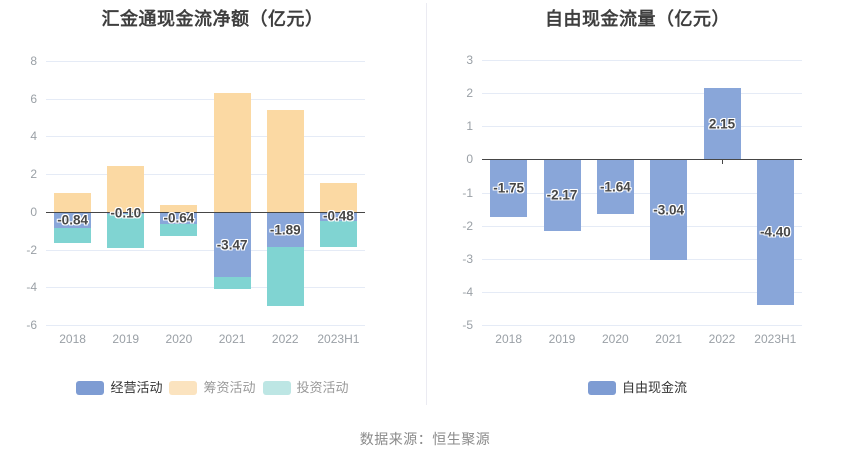  I want to click on value-label: 2.15, so click(722, 124).